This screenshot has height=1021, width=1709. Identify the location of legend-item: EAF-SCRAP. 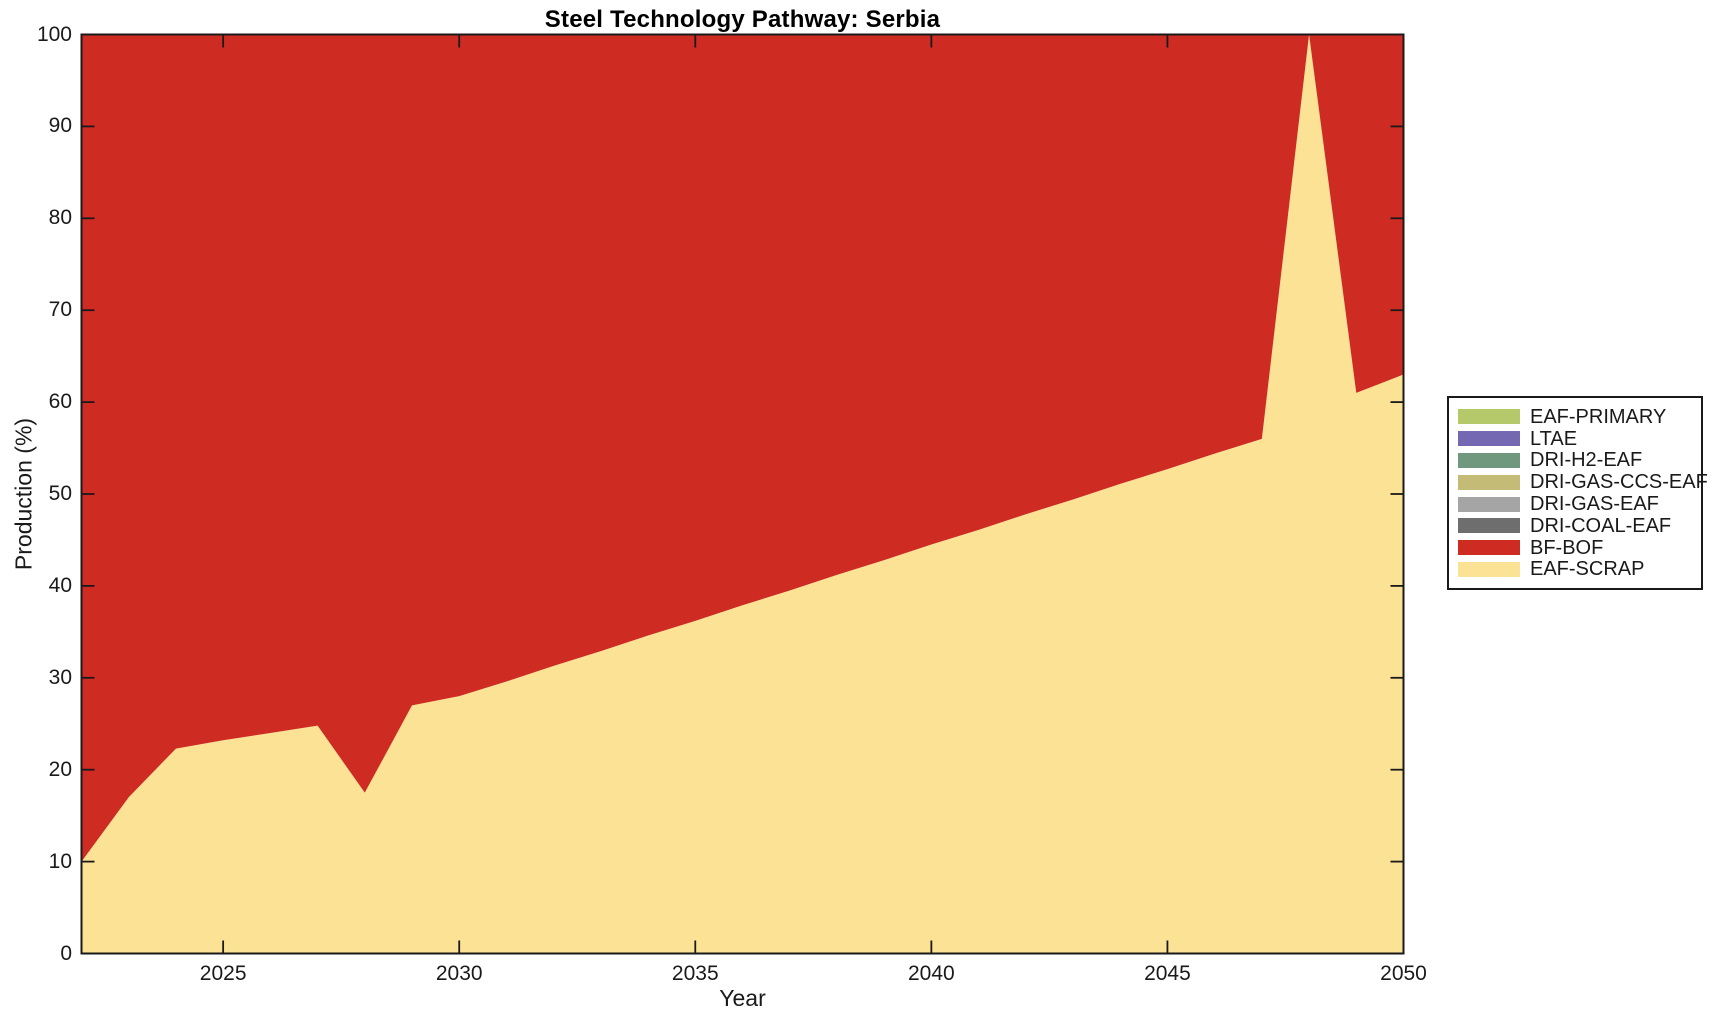
(1579, 570).